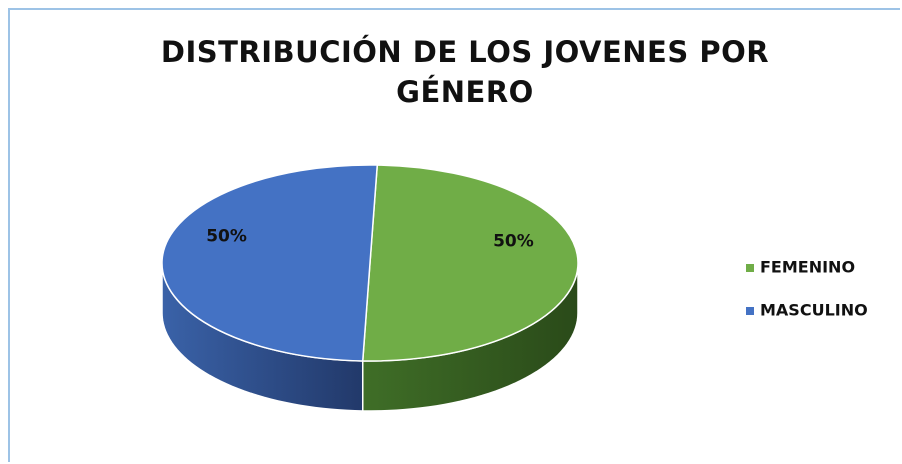 The height and width of the screenshot is (464, 902). What do you see at coordinates (814, 310) in the screenshot?
I see `legend-label: MASCULINO` at bounding box center [814, 310].